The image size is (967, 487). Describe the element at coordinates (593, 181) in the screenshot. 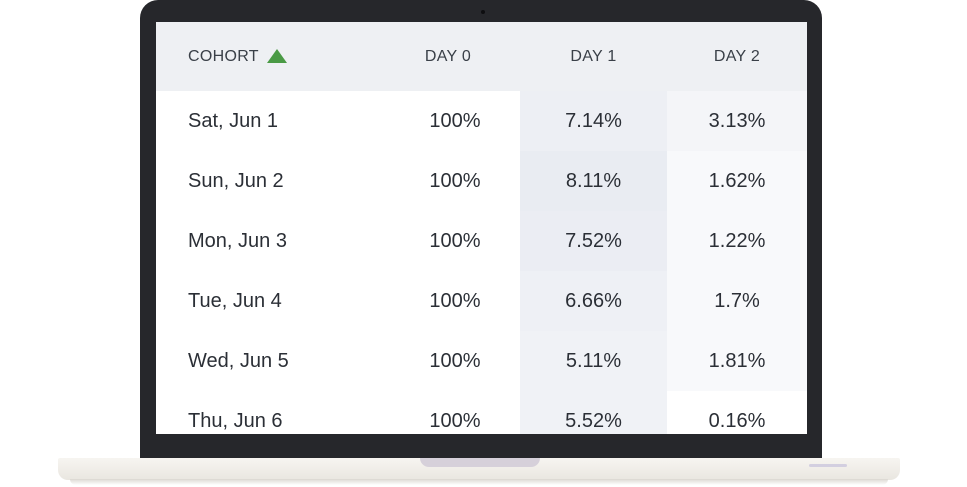

I see `day1-cell: 8.11%` at that location.